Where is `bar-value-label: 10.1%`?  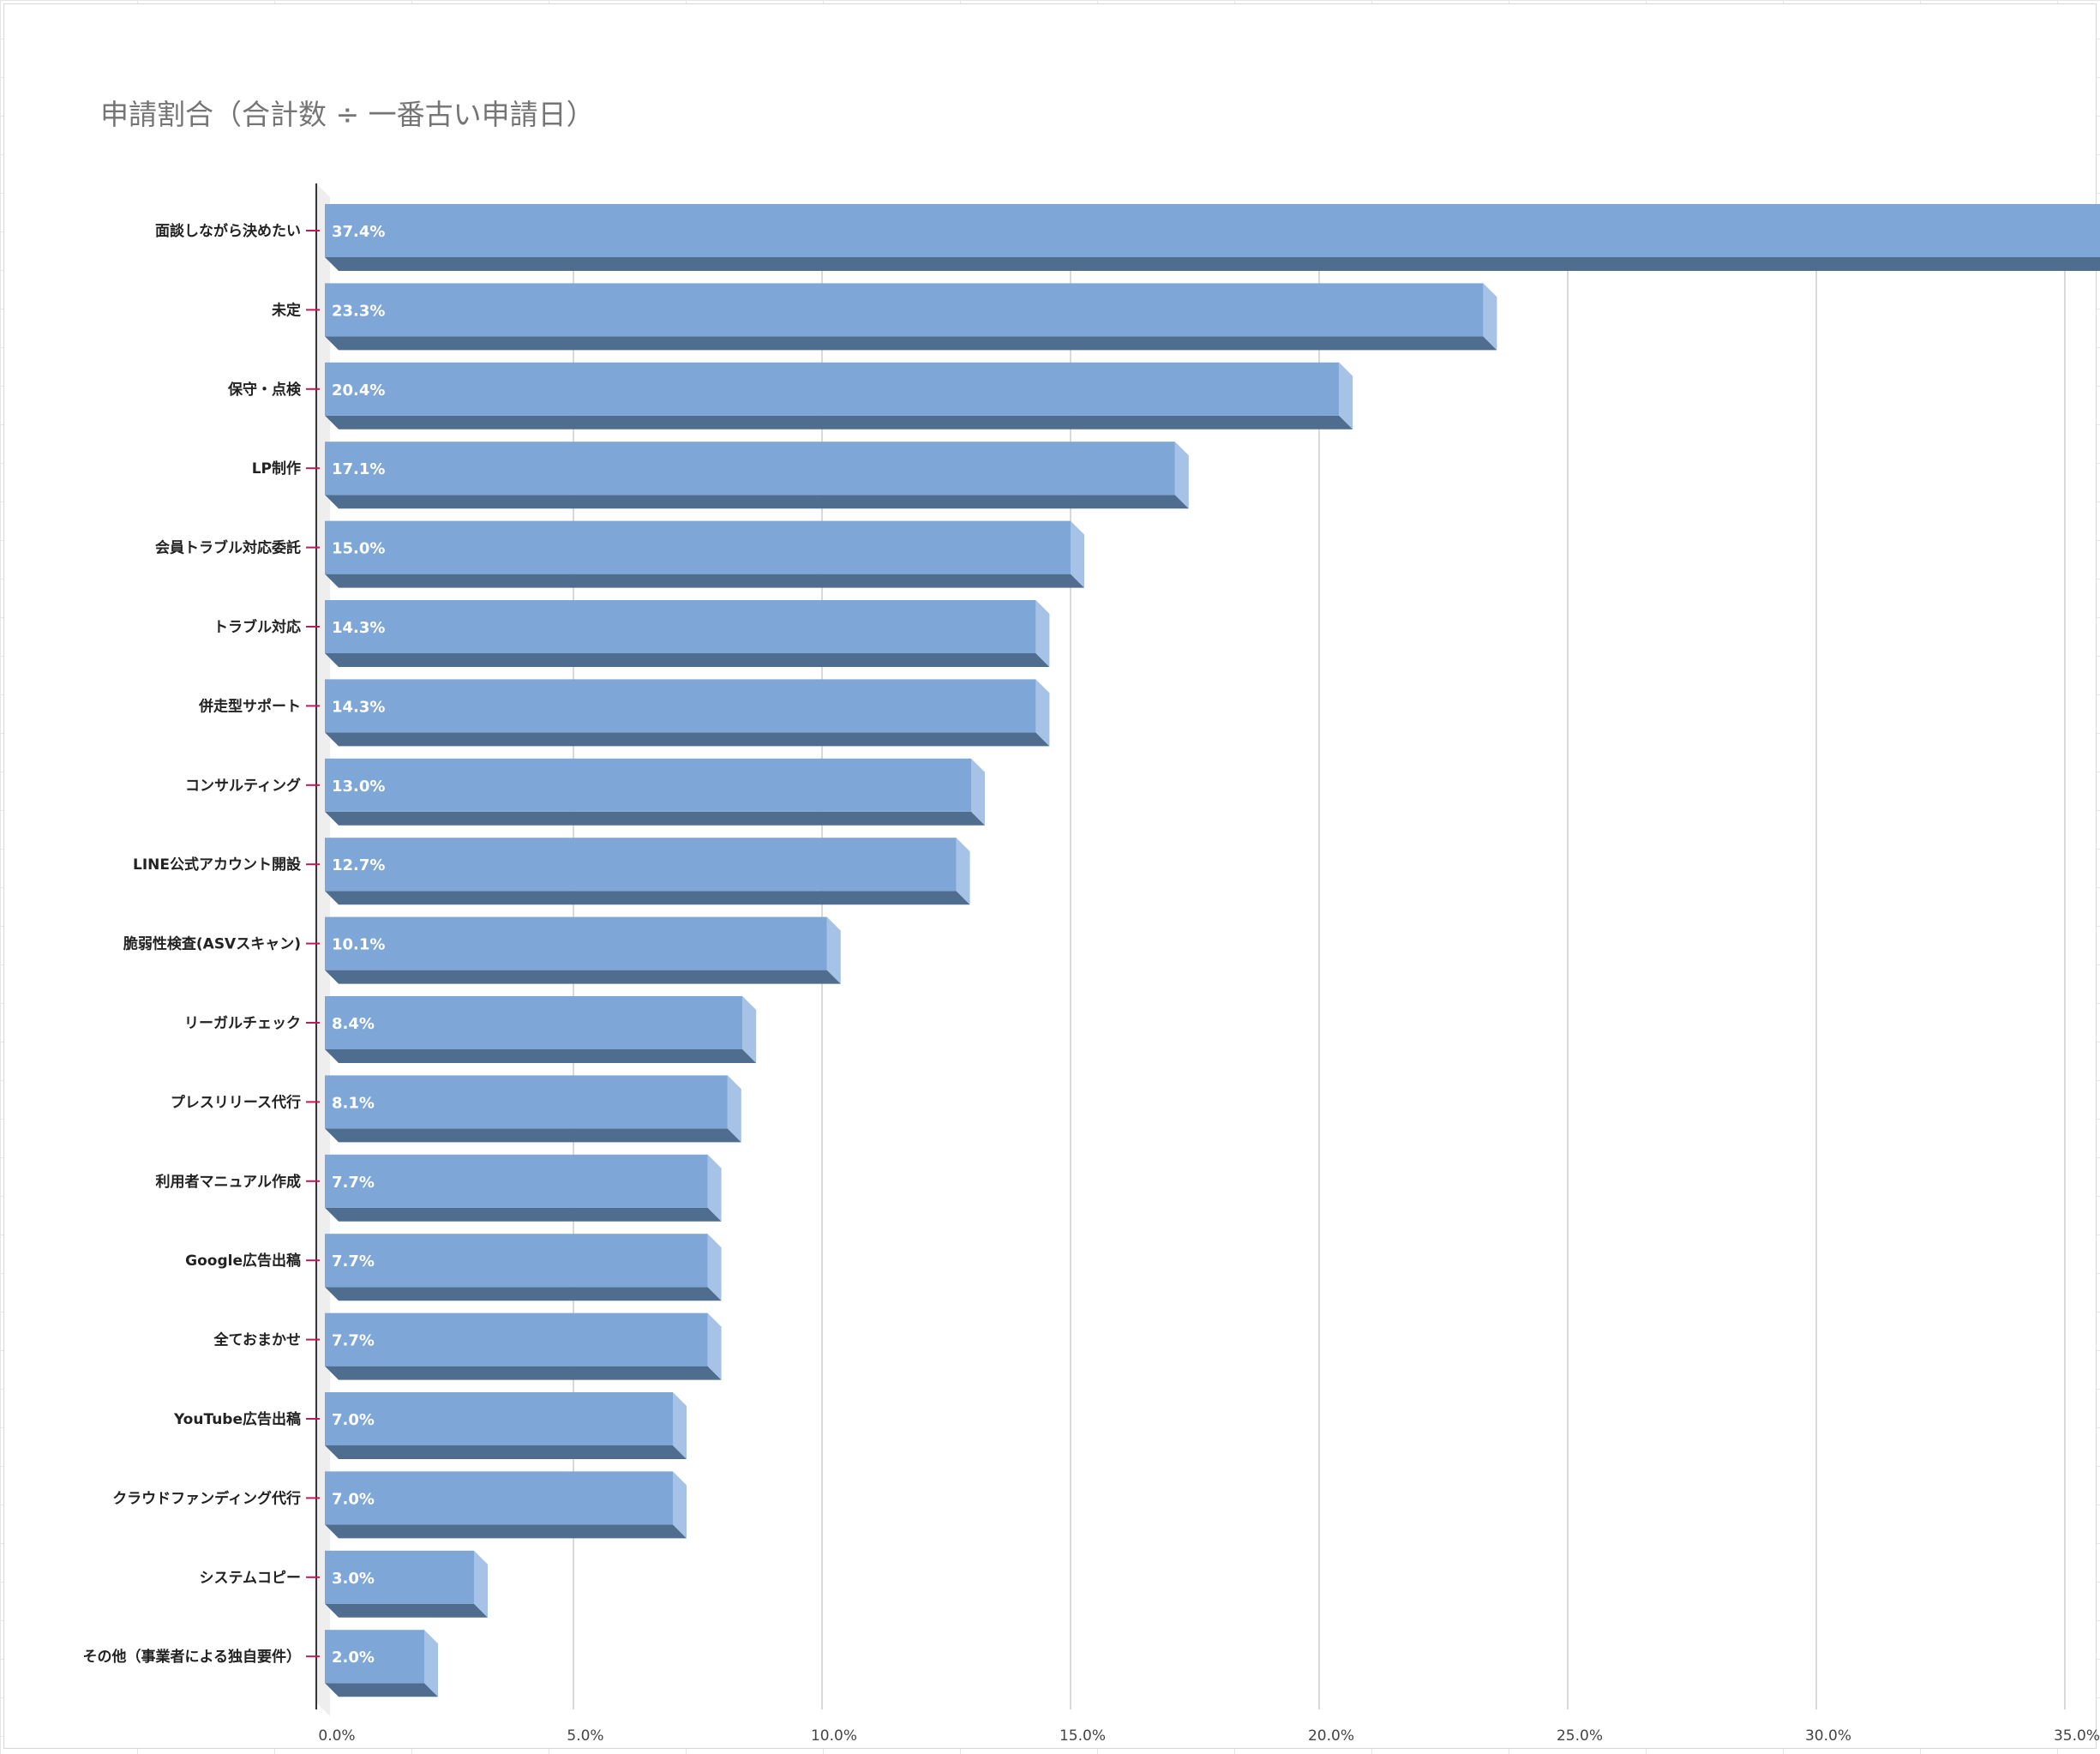
bar-value-label: 10.1% is located at coordinates (358, 945).